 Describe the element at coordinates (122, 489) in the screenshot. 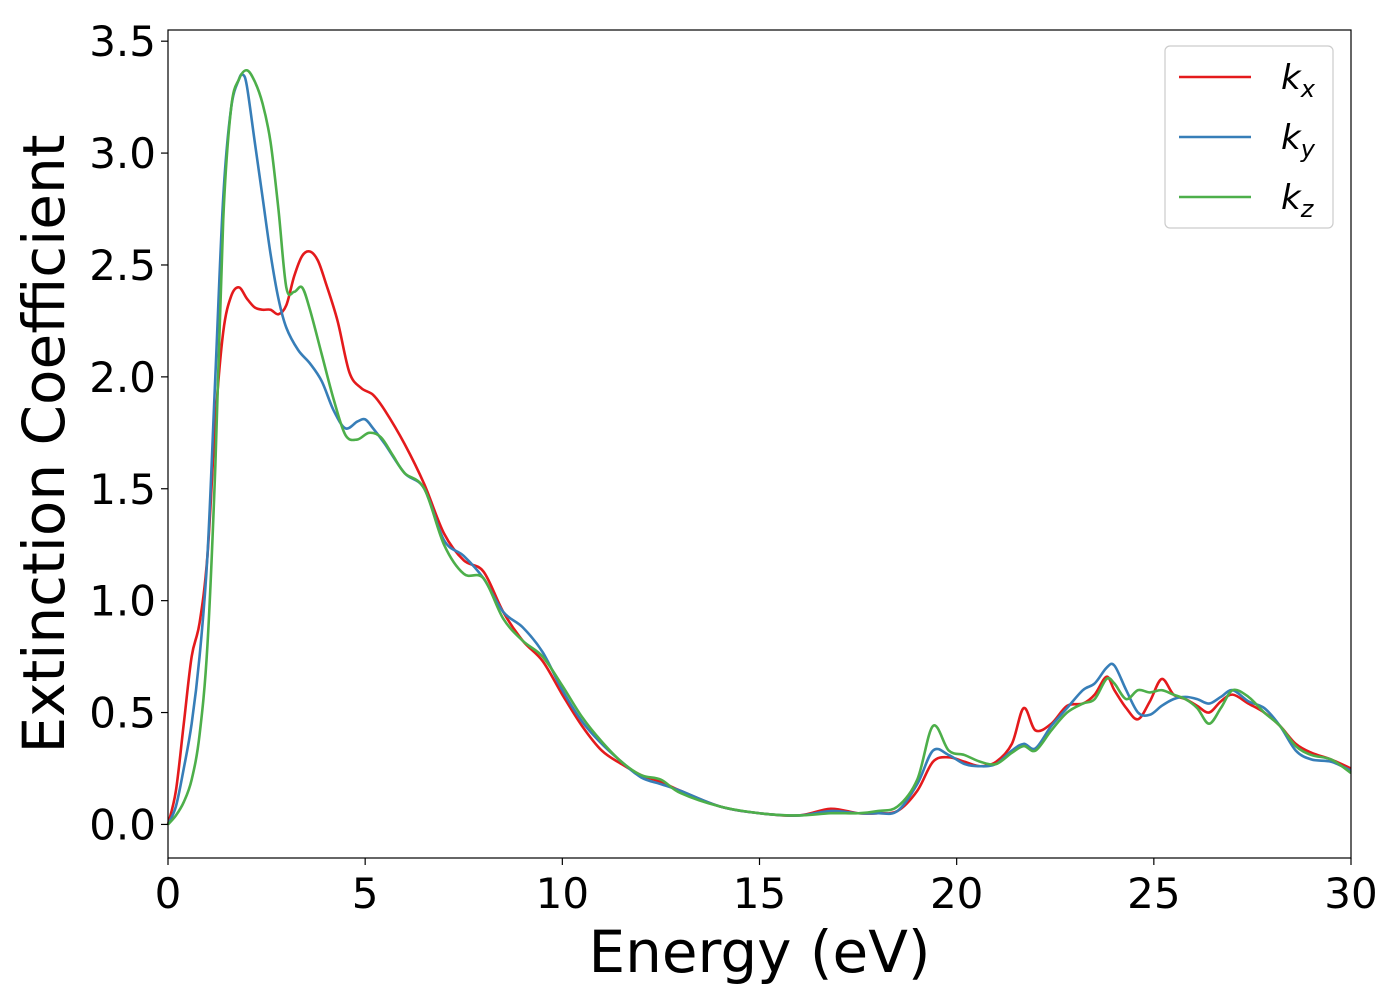

I see `y-tick-label: 1.5` at that location.